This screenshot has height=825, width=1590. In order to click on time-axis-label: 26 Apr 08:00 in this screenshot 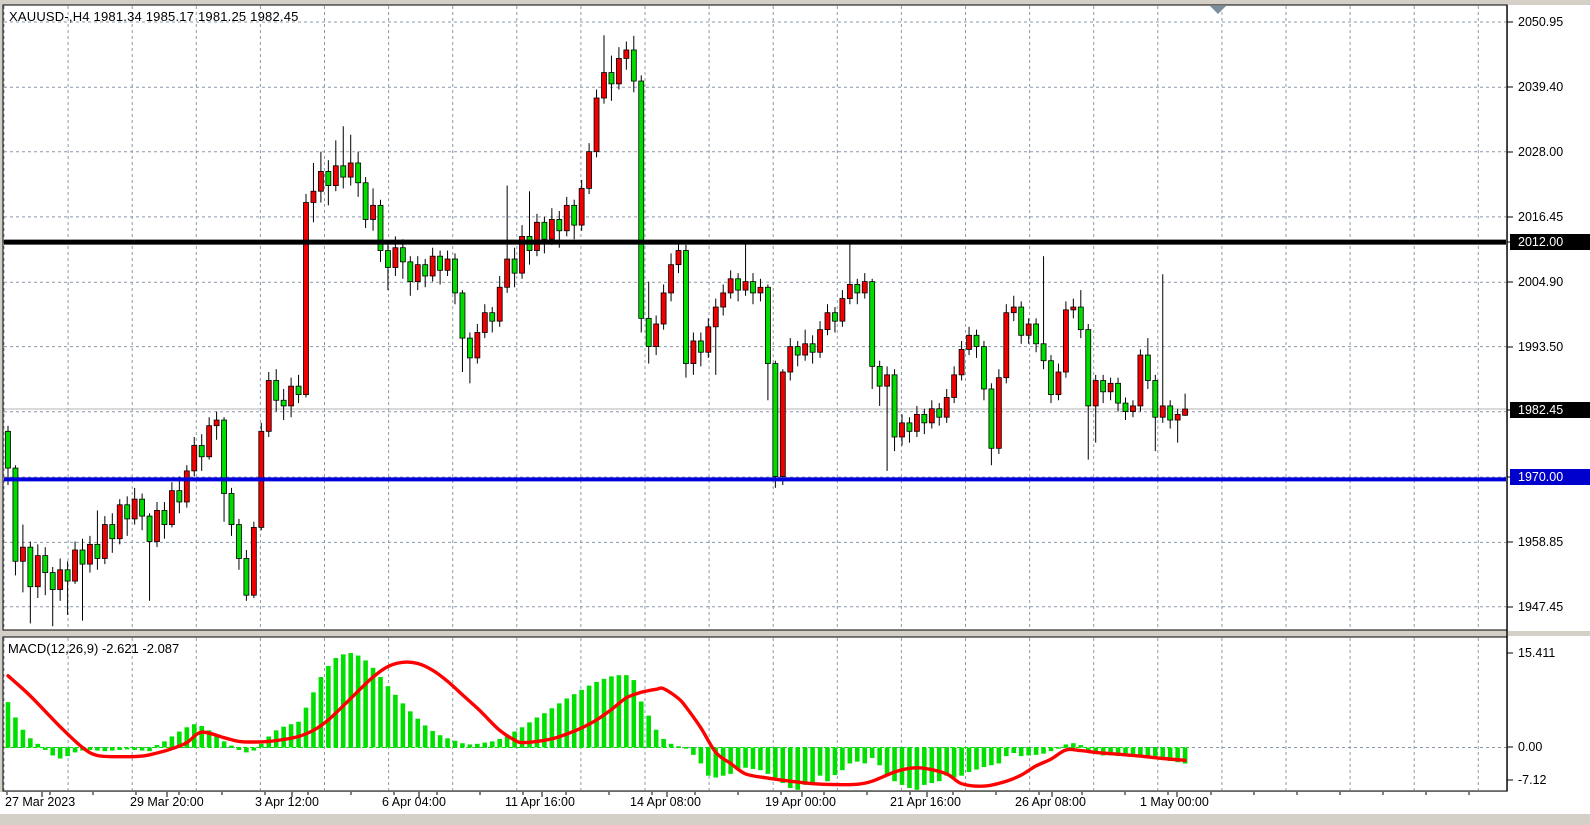, I will do `click(1050, 802)`.